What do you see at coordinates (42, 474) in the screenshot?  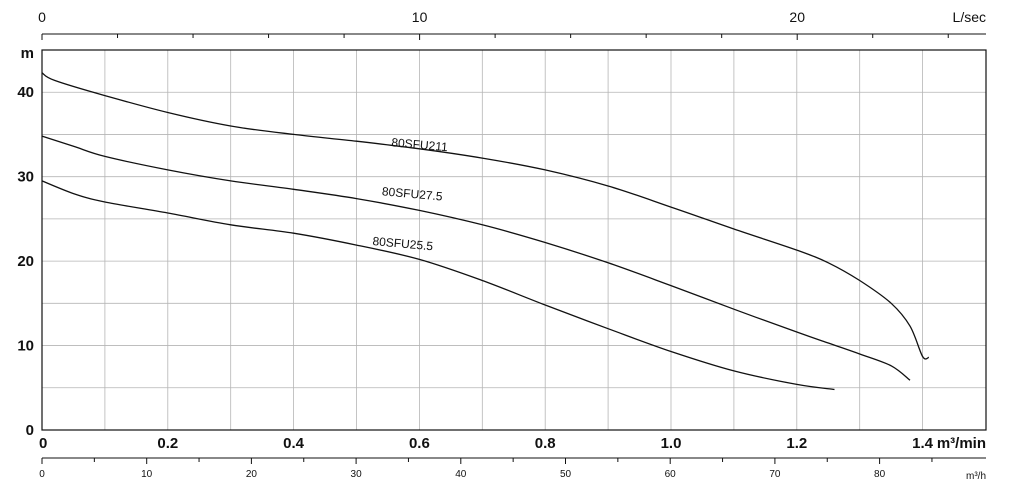 I see `bottom-tick-label: 0` at bounding box center [42, 474].